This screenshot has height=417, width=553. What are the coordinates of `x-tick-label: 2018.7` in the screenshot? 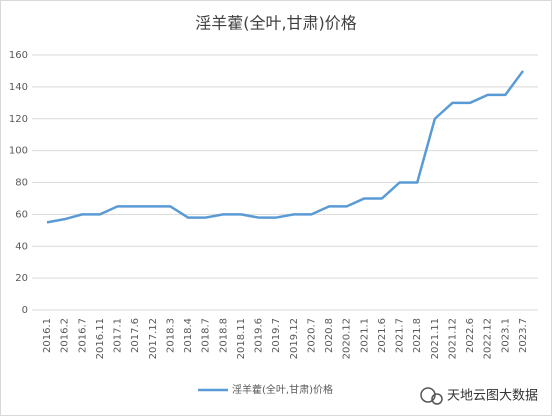 It's located at (206, 335).